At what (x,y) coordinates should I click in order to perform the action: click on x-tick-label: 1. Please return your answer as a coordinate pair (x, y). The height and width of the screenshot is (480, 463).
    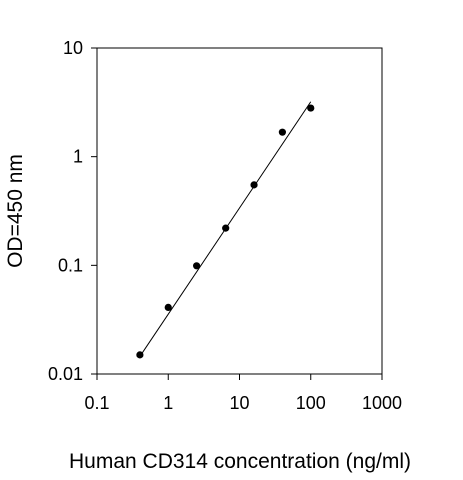
    Looking at the image, I should click on (168, 403).